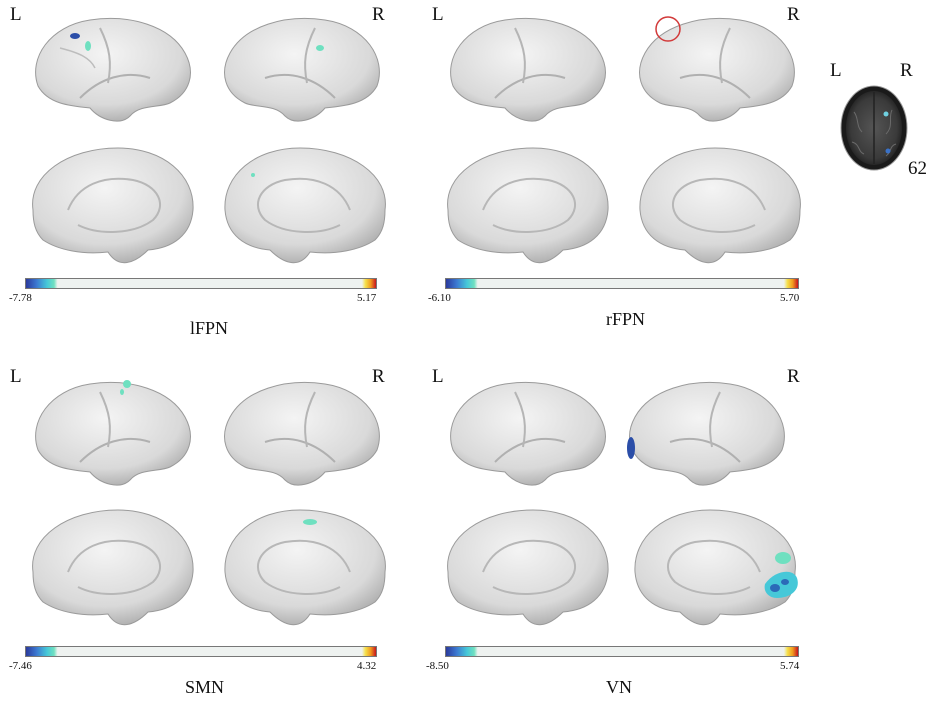  What do you see at coordinates (619, 687) in the screenshot?
I see `network-name: VN` at bounding box center [619, 687].